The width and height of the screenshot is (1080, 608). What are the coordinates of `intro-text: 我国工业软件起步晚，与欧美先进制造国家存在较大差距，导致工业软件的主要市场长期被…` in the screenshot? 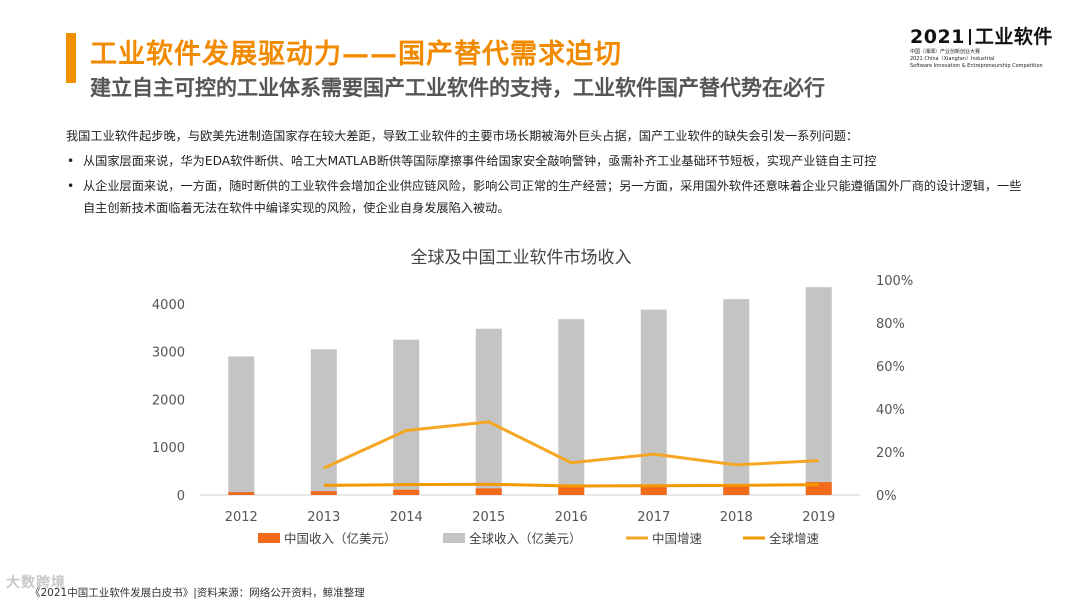 It's located at (462, 136).